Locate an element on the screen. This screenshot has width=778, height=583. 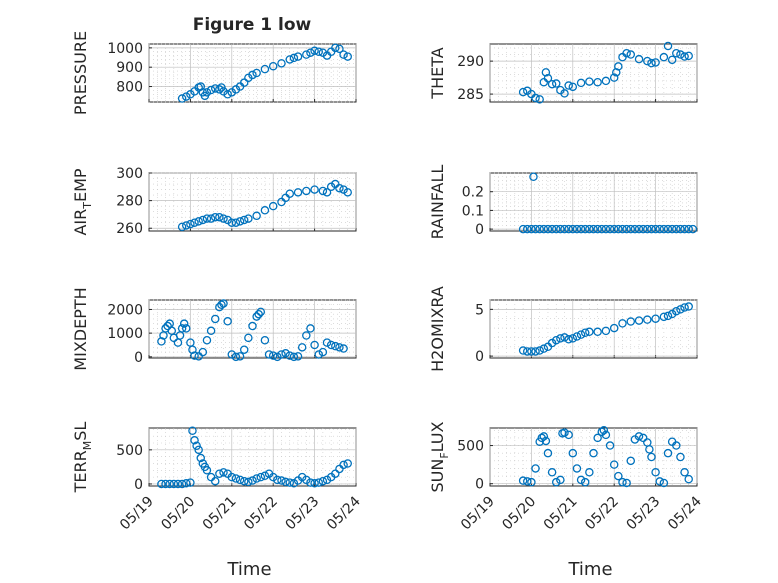
y-axis-label: H2OMIXRA is located at coordinates (437, 329).